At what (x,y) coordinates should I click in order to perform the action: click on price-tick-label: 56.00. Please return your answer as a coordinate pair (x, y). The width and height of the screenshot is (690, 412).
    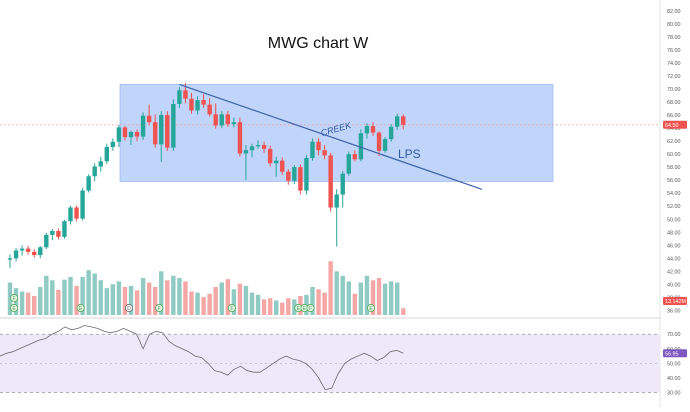
    Looking at the image, I should click on (674, 181).